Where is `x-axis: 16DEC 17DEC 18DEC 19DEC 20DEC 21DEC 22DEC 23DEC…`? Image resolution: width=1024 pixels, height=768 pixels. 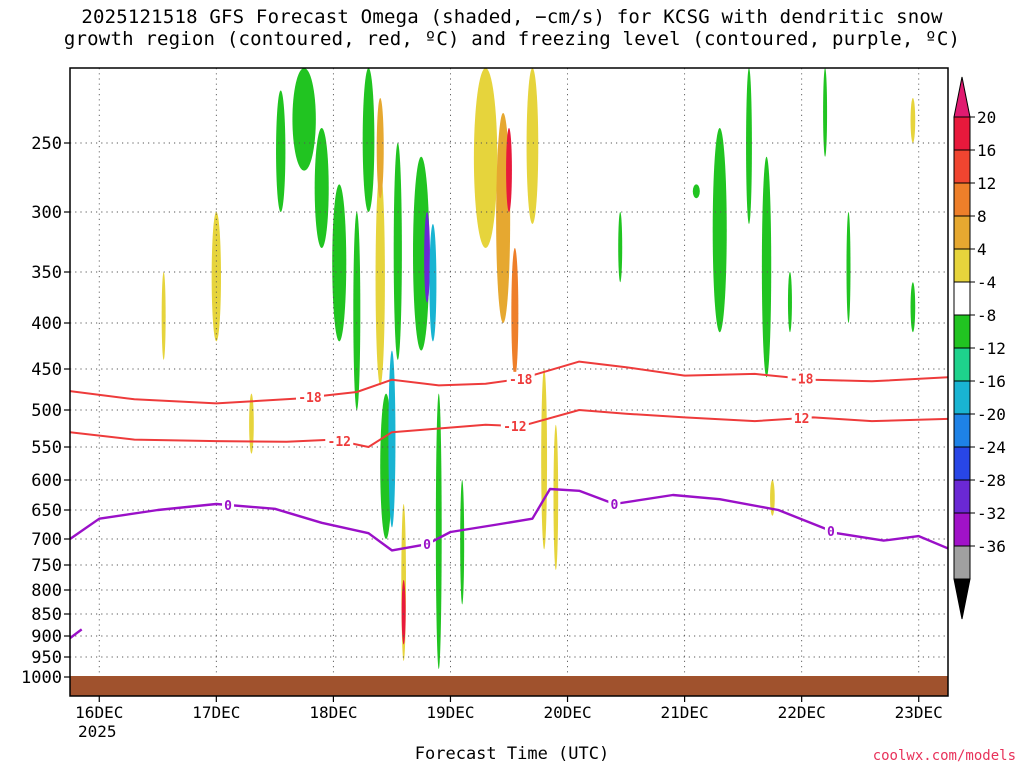 x-axis: 16DEC 17DEC 18DEC 19DEC 20DEC 21DEC 22DEC 23DEC… is located at coordinates (509, 718).